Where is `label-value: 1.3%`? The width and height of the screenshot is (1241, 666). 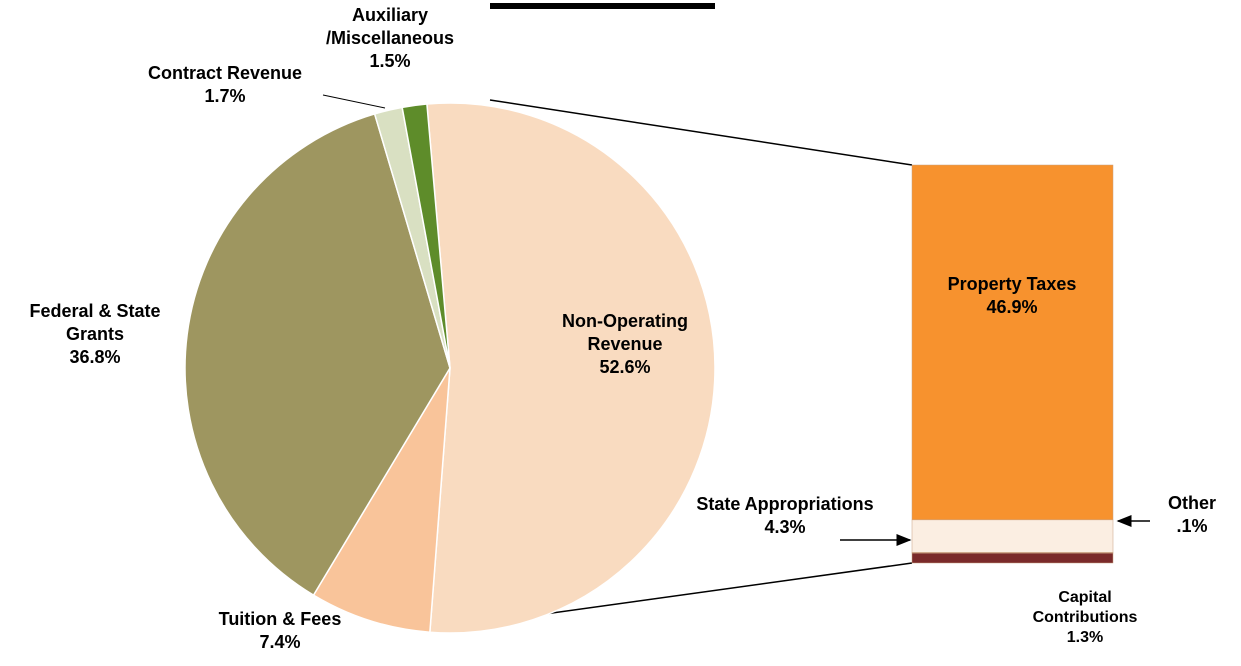
label-value: 1.3% is located at coordinates (1085, 637).